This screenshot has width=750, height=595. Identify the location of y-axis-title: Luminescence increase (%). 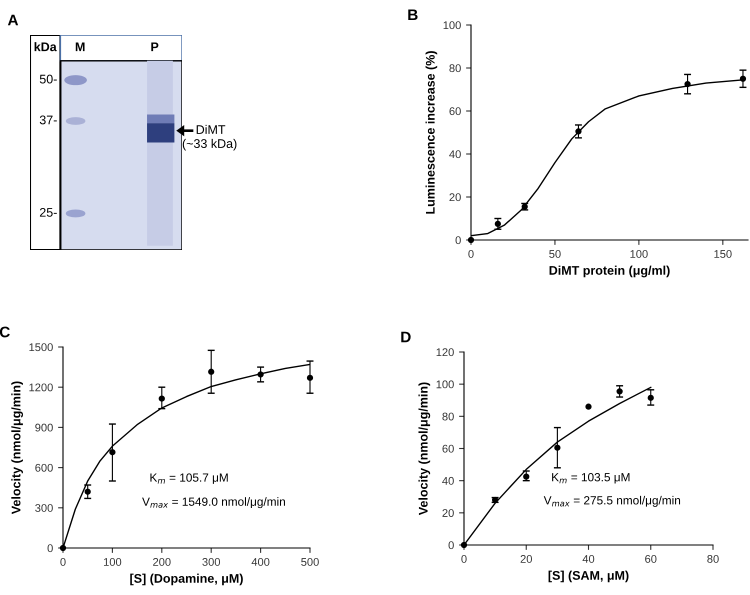
(432, 132).